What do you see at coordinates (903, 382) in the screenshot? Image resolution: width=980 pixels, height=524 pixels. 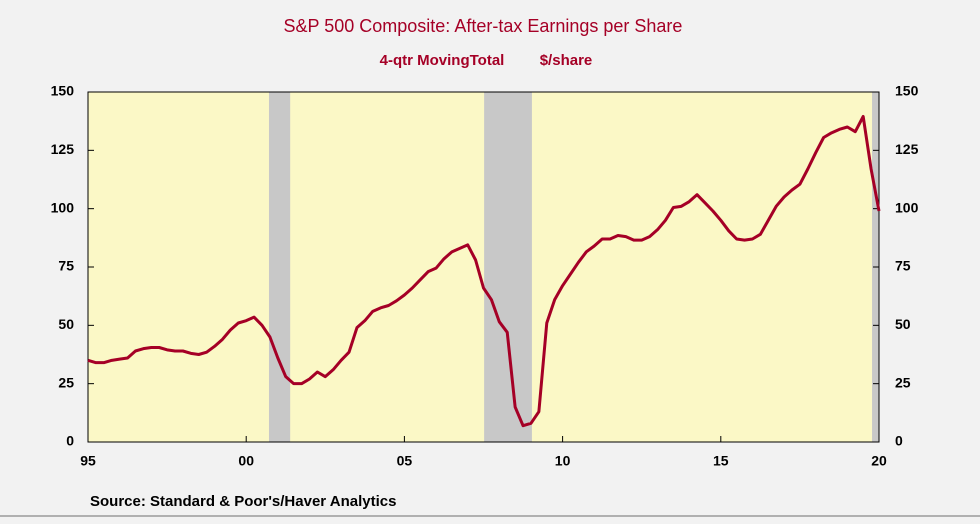 I see `y2-tick-label: 25` at bounding box center [903, 382].